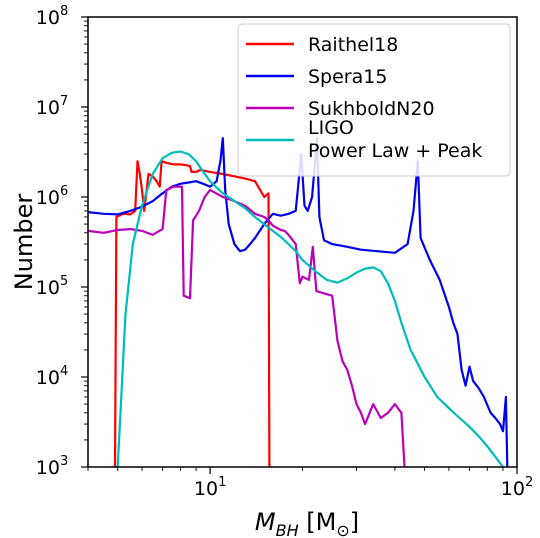 This screenshot has width=540, height=538. What do you see at coordinates (353, 45) in the screenshot?
I see `legend-label-0: Raithel18` at bounding box center [353, 45].